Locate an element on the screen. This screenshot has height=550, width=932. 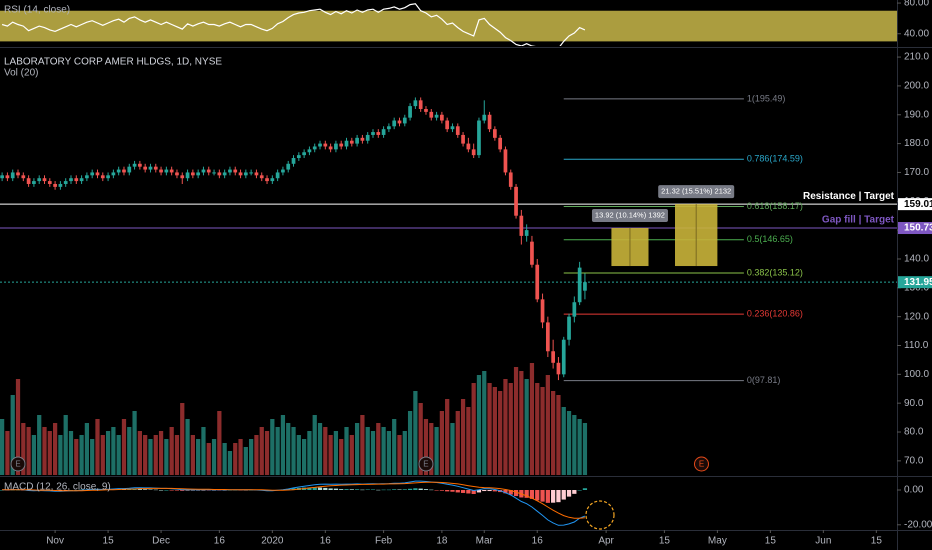
rsi-band is located at coordinates (448, 26).